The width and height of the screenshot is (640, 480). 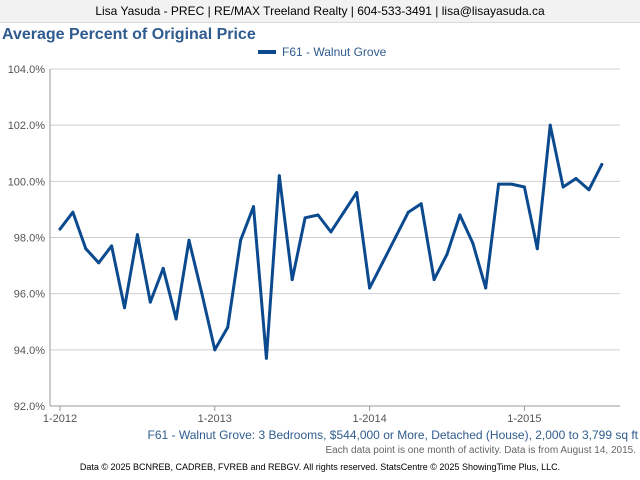 What do you see at coordinates (27, 126) in the screenshot?
I see `y-tick-label: 102.0%` at bounding box center [27, 126].